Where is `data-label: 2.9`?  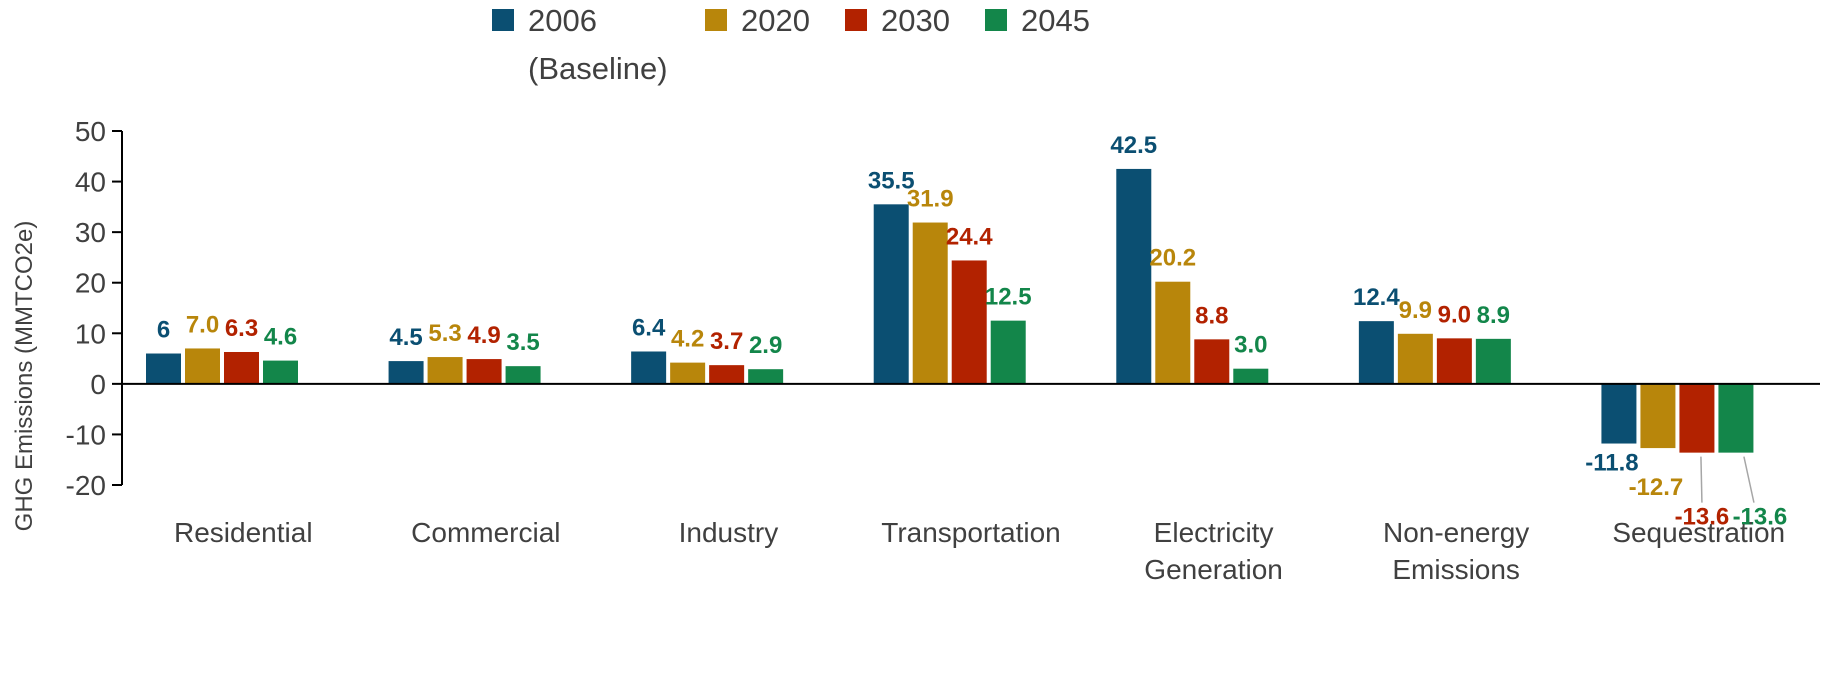 data-label: 2.9 is located at coordinates (765, 345).